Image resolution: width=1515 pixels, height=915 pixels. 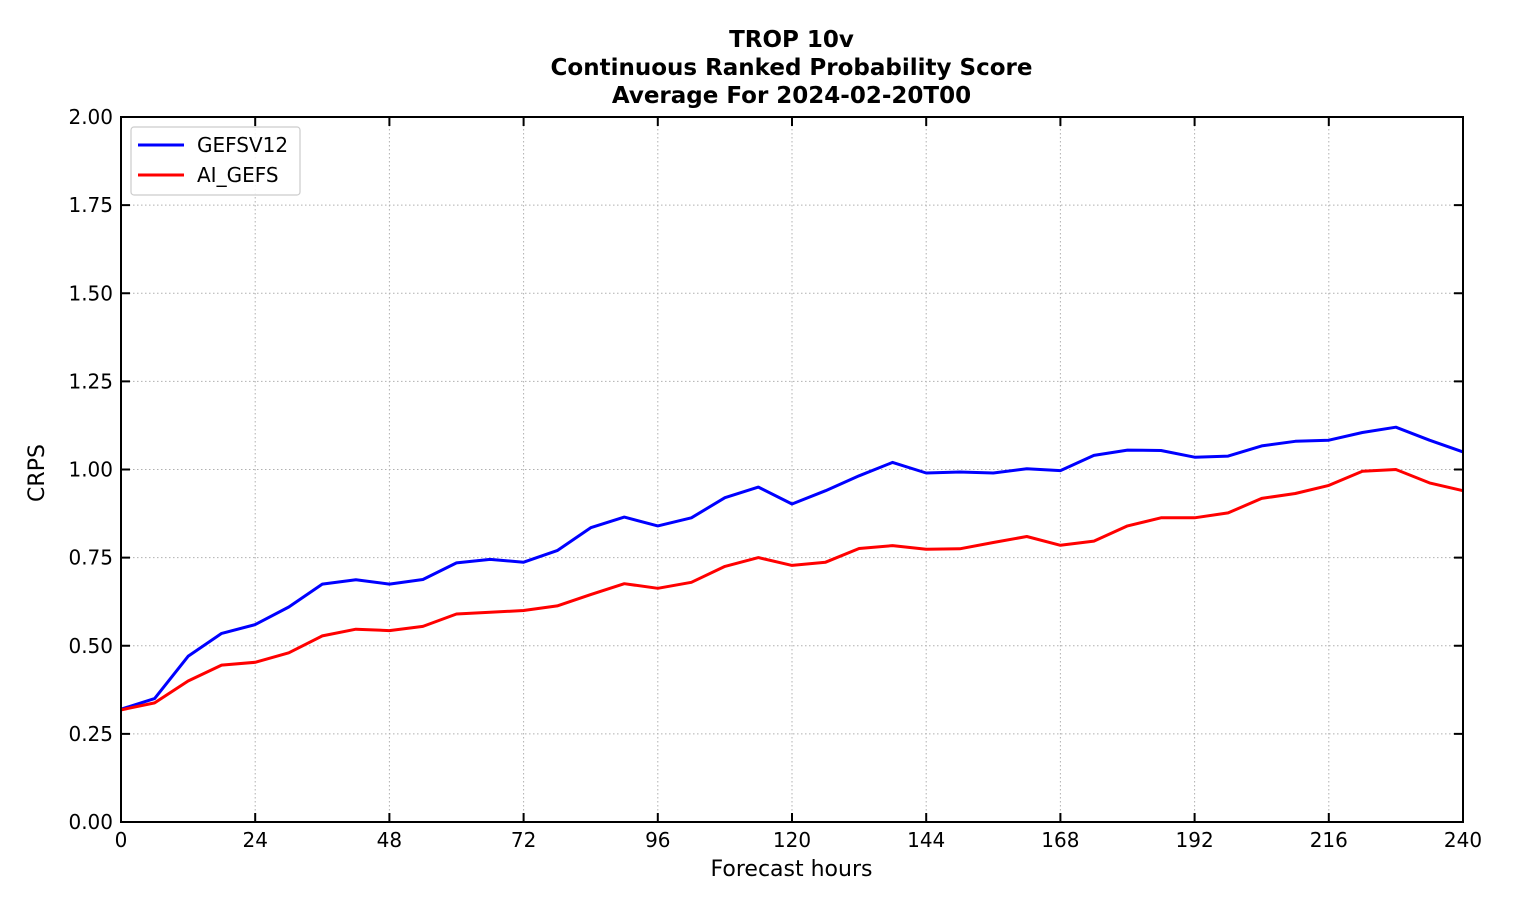 What do you see at coordinates (1060, 840) in the screenshot?
I see `x-tick-label: 168` at bounding box center [1060, 840].